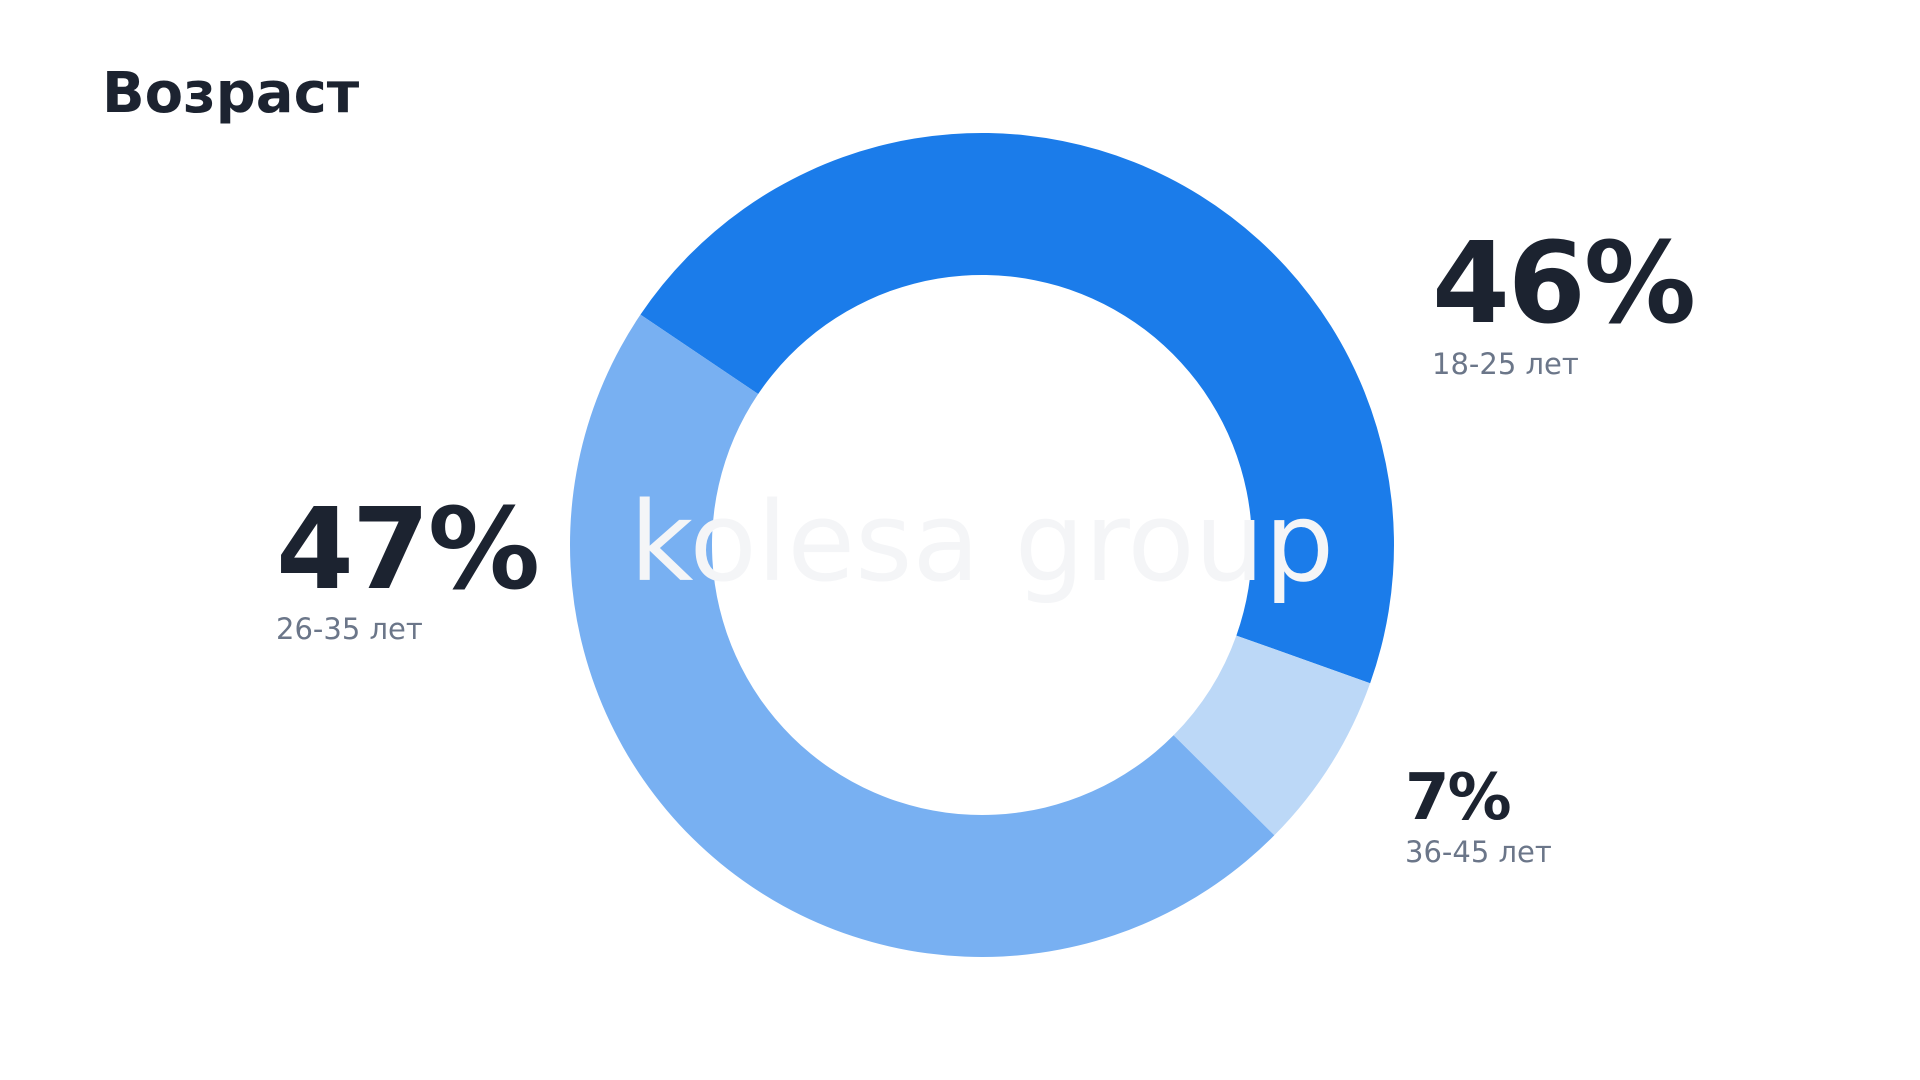  What do you see at coordinates (231, 93) in the screenshot?
I see `chart-title: Возраст` at bounding box center [231, 93].